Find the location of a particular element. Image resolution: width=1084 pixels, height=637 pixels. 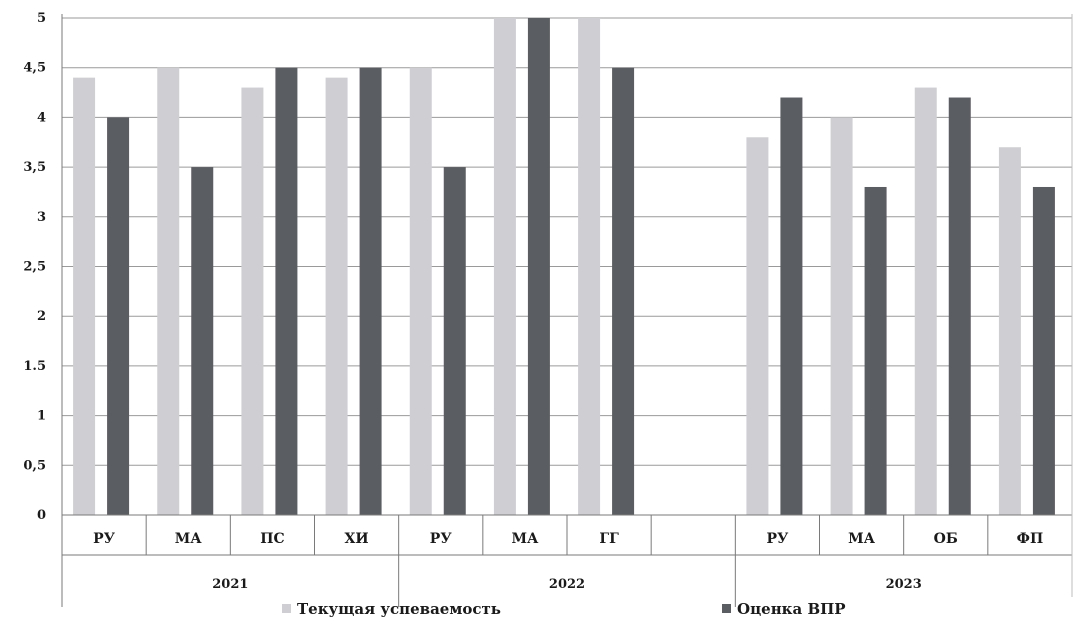

x-category-label: ОБ is located at coordinates (946, 539).